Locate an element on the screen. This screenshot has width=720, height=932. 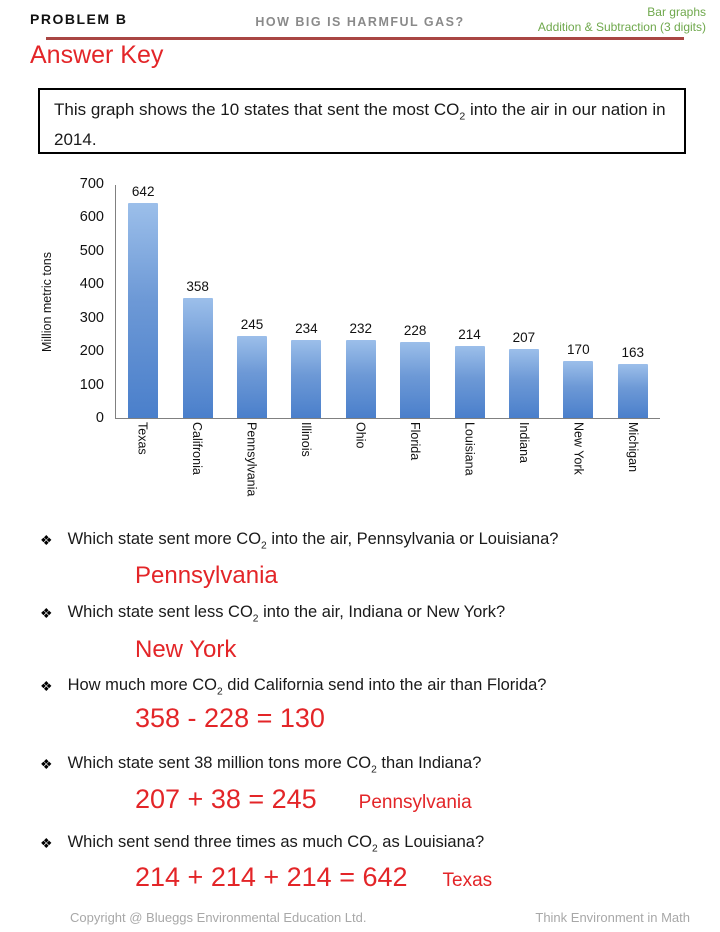
bar-value-label: 234 is located at coordinates (306, 328).